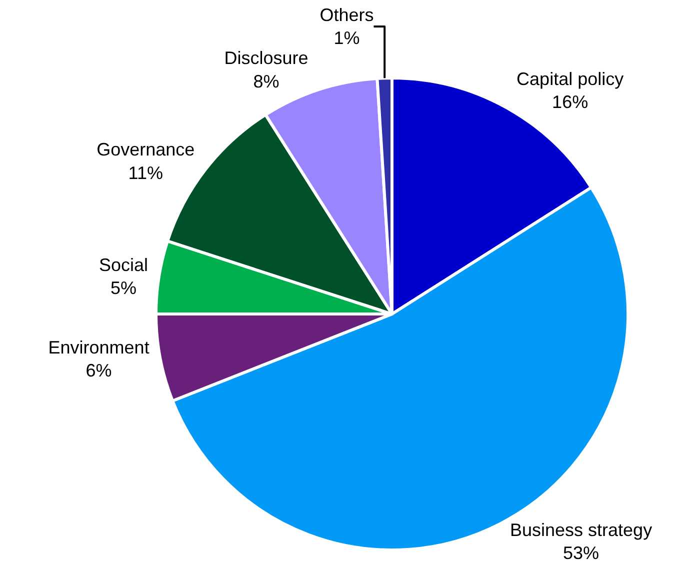 Image resolution: width=700 pixels, height=570 pixels. Describe the element at coordinates (123, 288) in the screenshot. I see `data-label: 5%` at that location.